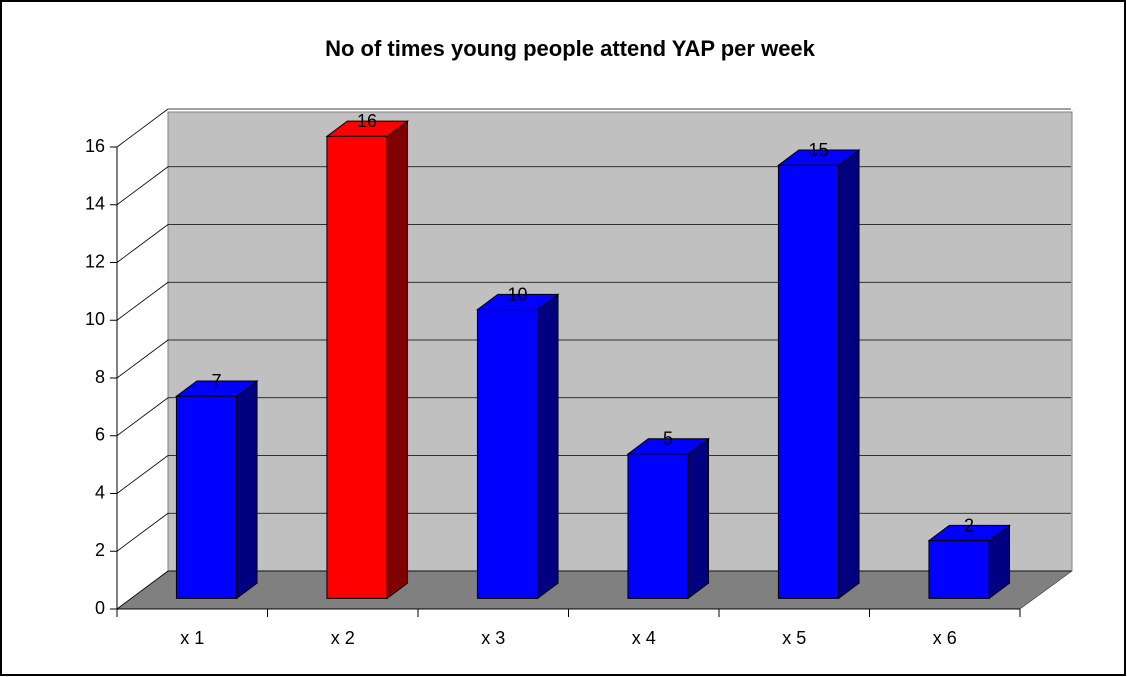  What do you see at coordinates (192, 638) in the screenshot?
I see `x-tick-label: x 1` at bounding box center [192, 638].